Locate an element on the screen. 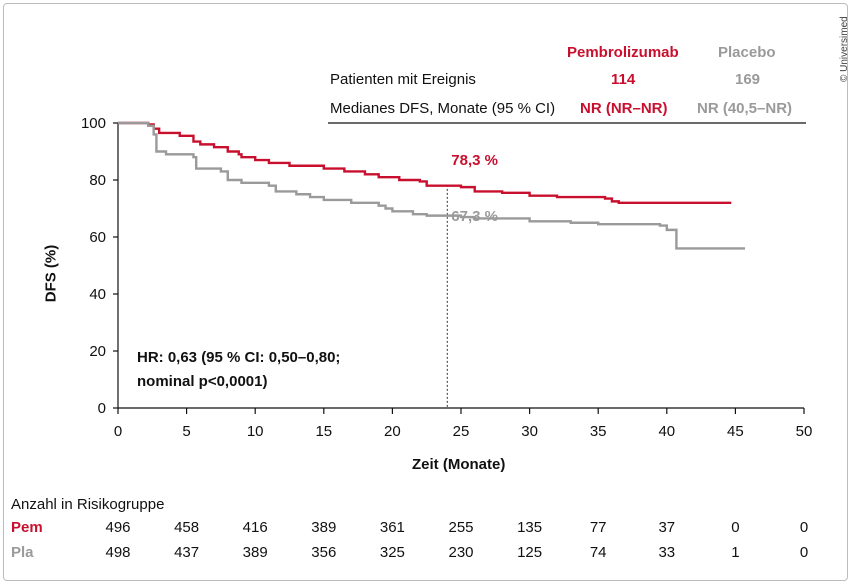  row-events-label: Patienten mit Ereignis is located at coordinates (403, 79).